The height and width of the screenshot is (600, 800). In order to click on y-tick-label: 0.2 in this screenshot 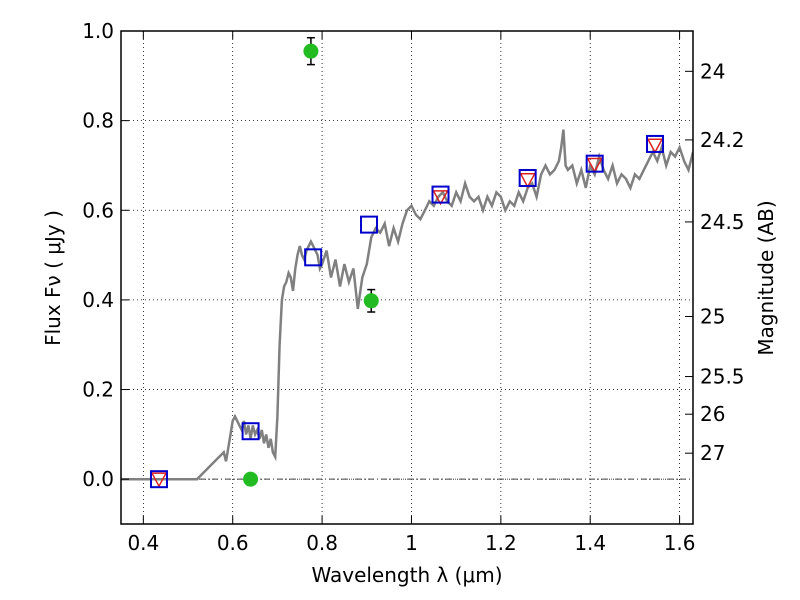, I will do `click(98, 390)`.